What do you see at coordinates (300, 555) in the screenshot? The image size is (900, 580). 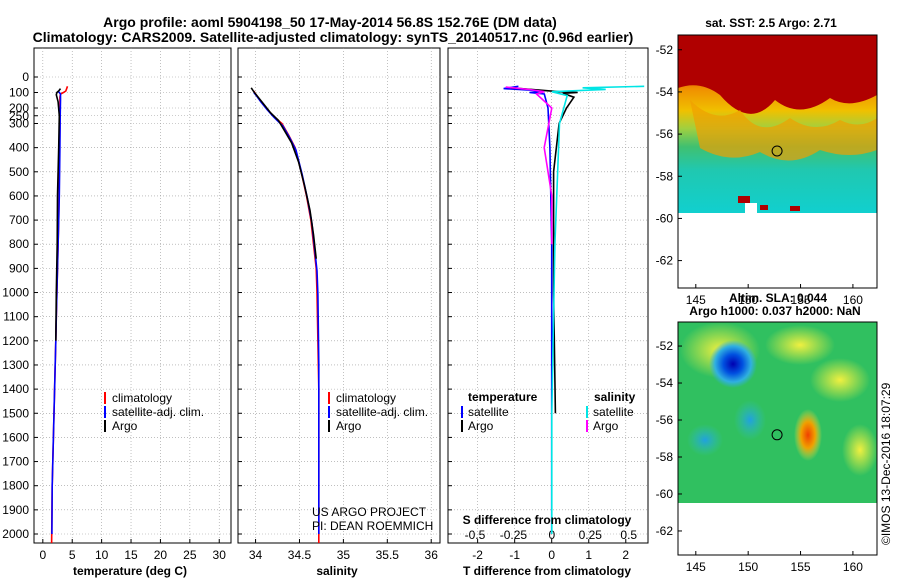 I see `x-tick-label: 34.5` at bounding box center [300, 555].